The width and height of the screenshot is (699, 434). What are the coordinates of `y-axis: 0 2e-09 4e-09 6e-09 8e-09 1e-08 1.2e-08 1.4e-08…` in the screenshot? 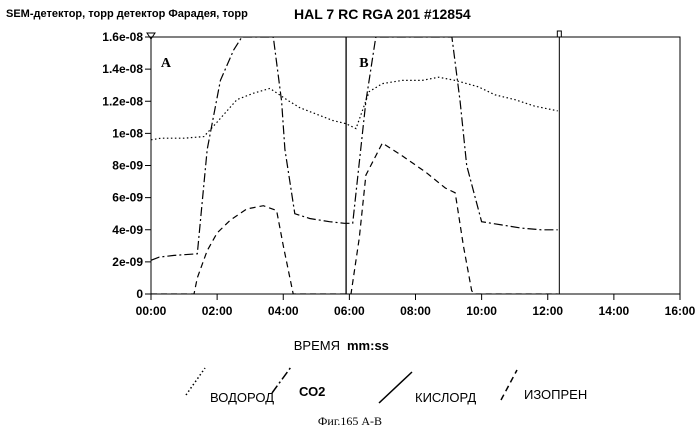 It's located at (126, 165).